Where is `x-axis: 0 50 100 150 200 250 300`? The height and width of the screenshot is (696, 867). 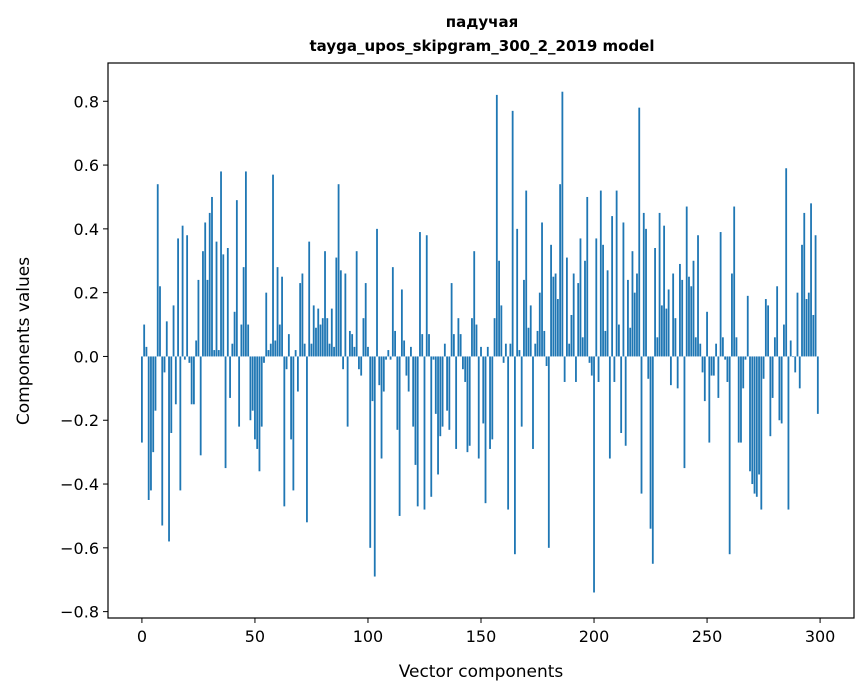
x-axis: 0 50 100 150 200 250 300 is located at coordinates (486, 632).